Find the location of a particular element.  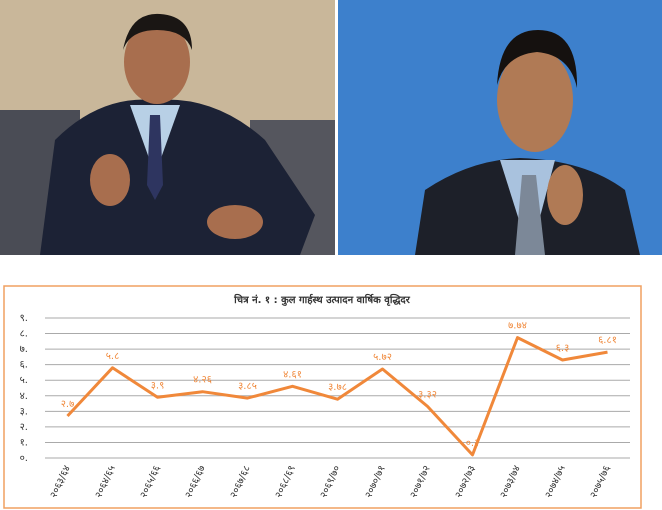

value-label: ३.७८ is located at coordinates (337, 387).